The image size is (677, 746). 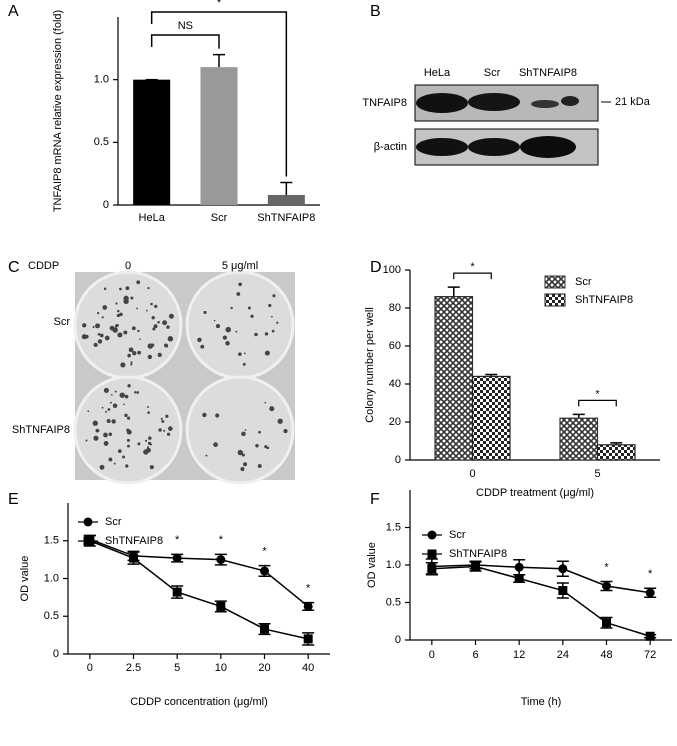 I want to click on band-label: TNFAIP8, so click(x=384, y=103).